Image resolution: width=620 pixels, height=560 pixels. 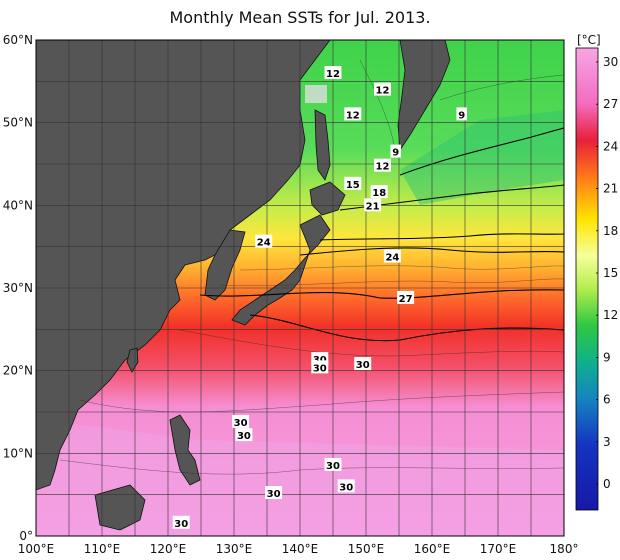 What do you see at coordinates (102, 549) in the screenshot?
I see `longitude-tick-label: 110°E` at bounding box center [102, 549].